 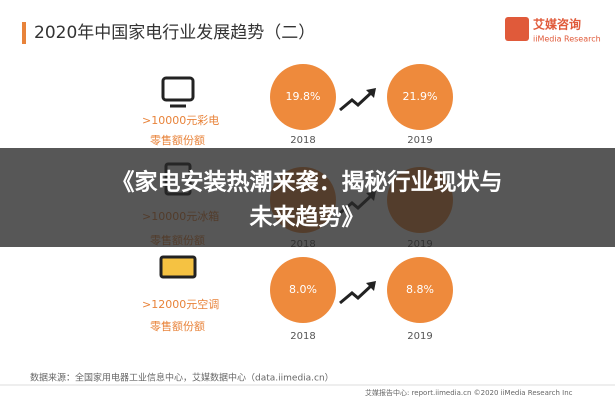 What do you see at coordinates (307, 218) in the screenshot?
I see `banner-line: 未来趋势》` at bounding box center [307, 218].